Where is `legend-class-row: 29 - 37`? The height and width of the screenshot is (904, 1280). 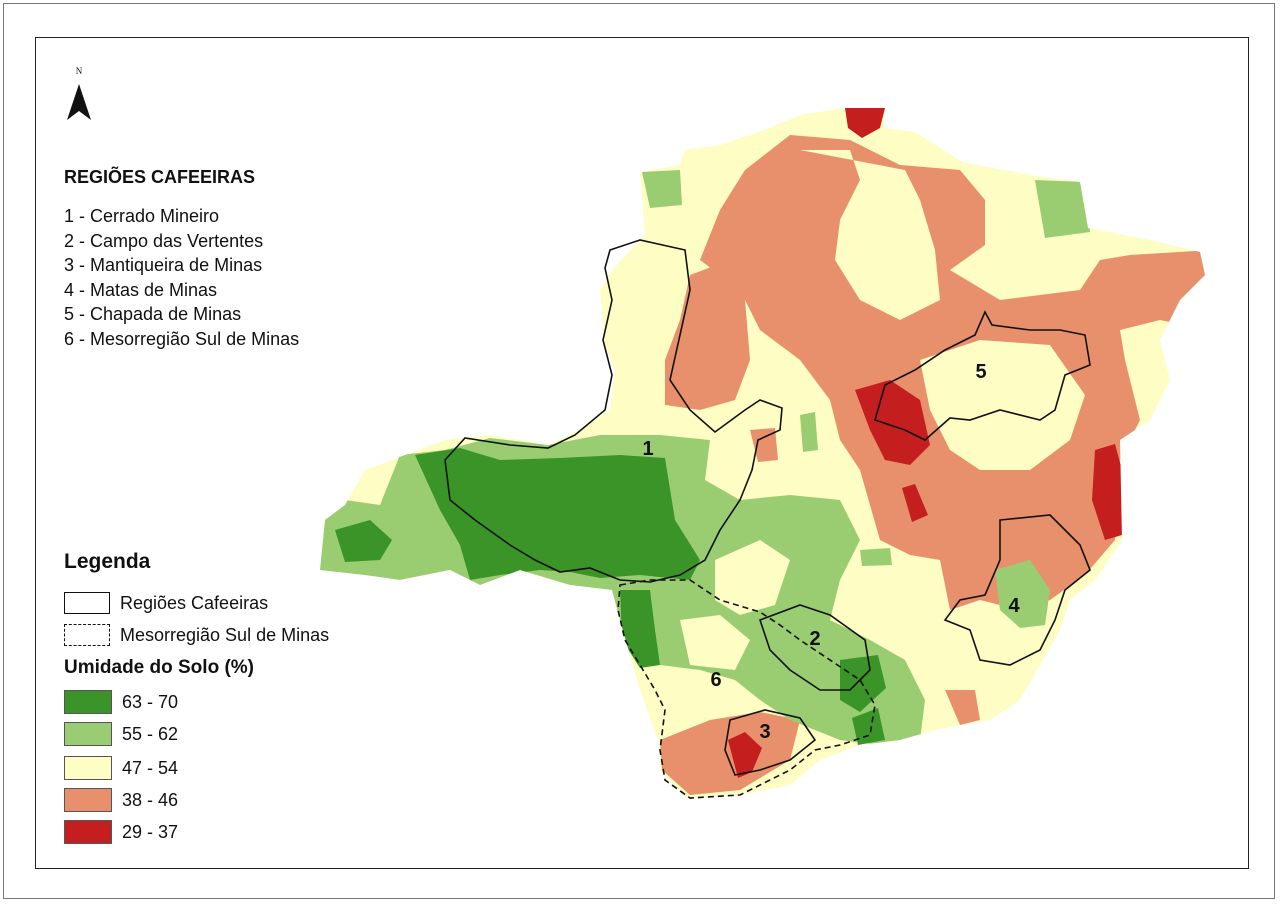 legend-class-row: 29 - 37 is located at coordinates (121, 832).